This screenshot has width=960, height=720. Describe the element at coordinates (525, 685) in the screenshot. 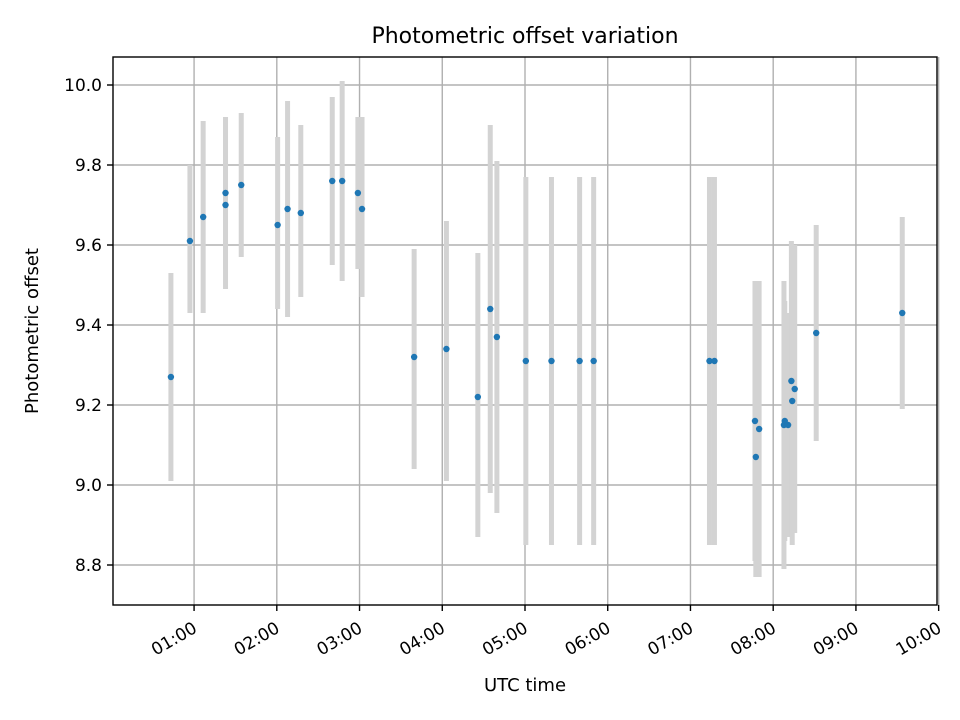

I see `x-axis-label: UTC time` at that location.